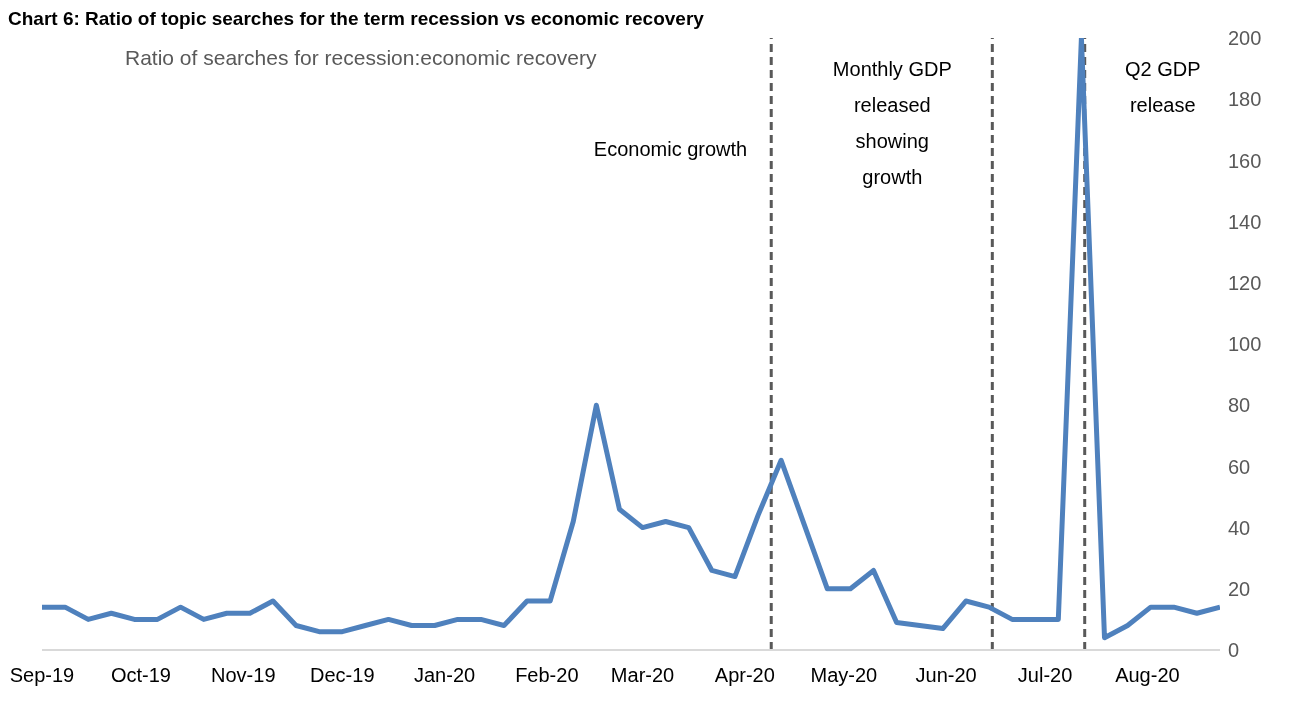 Image resolution: width=1293 pixels, height=702 pixels. What do you see at coordinates (946, 675) in the screenshot?
I see `x-tick-label: Jun-20` at bounding box center [946, 675].